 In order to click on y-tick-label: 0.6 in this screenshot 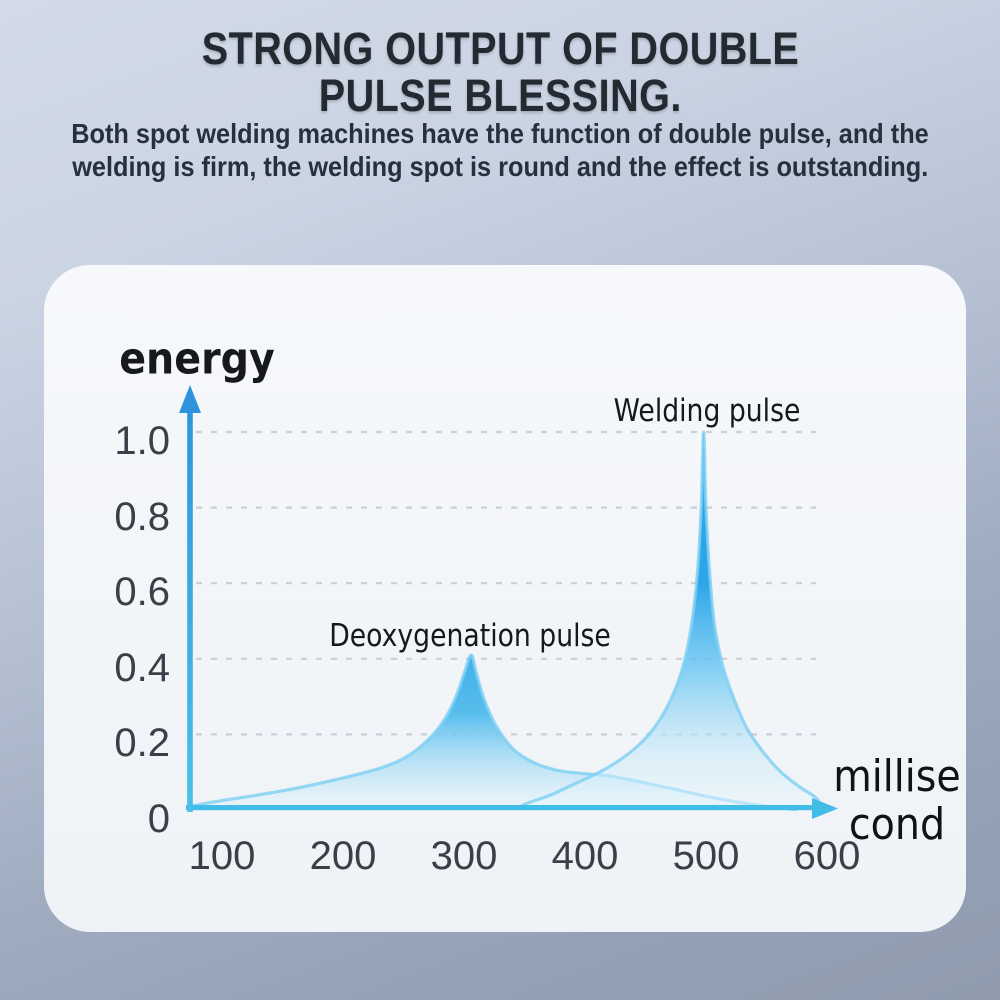, I will do `click(142, 592)`.